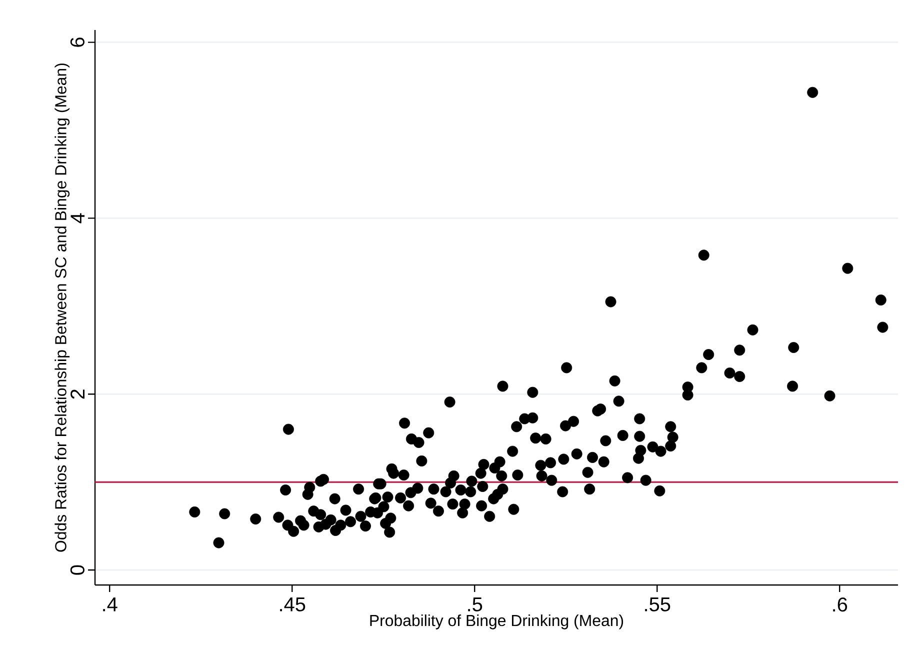  What do you see at coordinates (657, 605) in the screenshot?
I see `x-tick-label: .55` at bounding box center [657, 605].